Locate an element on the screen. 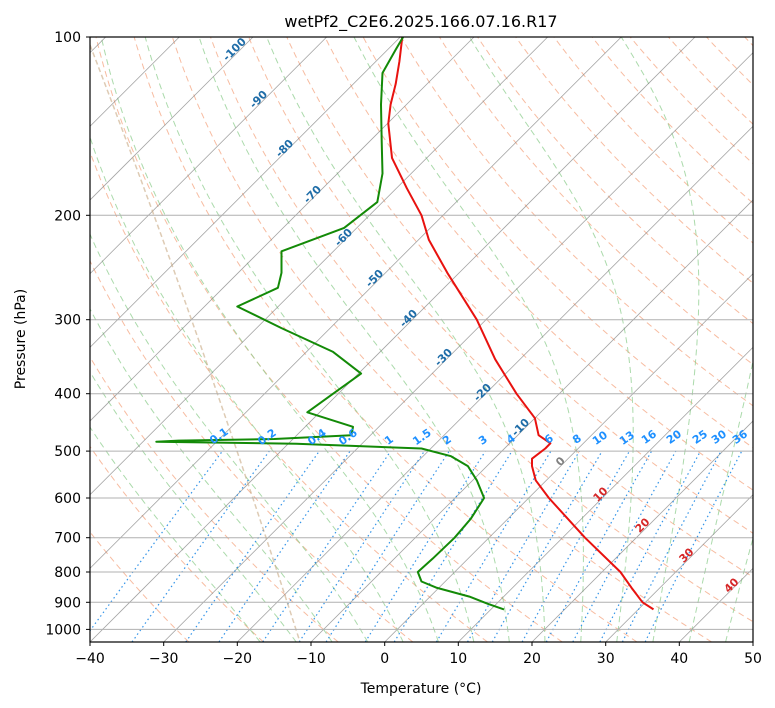  y-tick-label: 1000 is located at coordinates (63, 630).